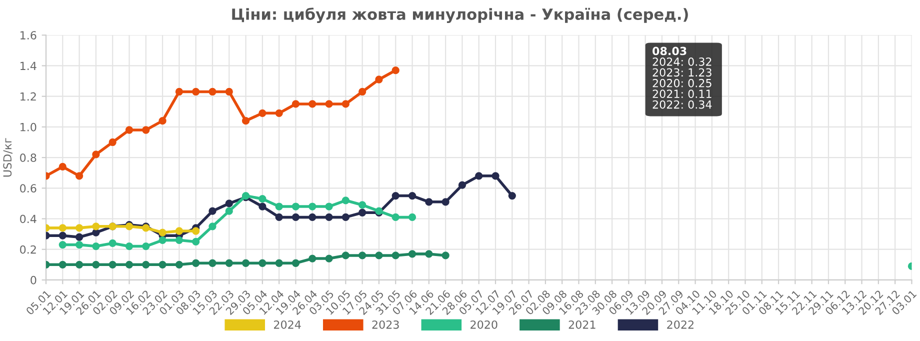 The height and width of the screenshot is (341, 920). I want to click on y-tick-label: 1.6, so click(28, 35).